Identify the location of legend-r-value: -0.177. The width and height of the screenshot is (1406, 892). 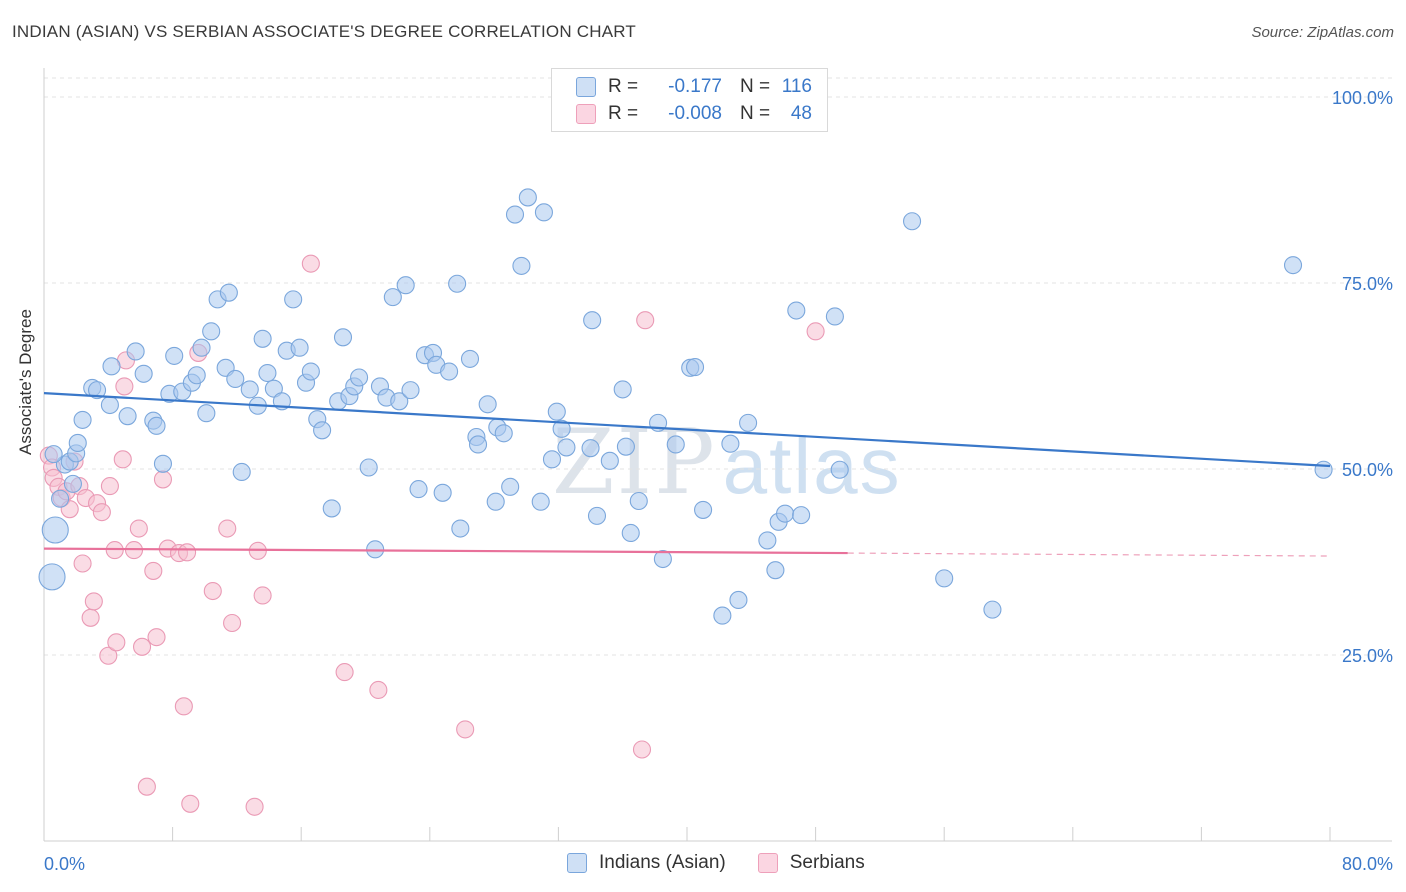
(695, 86).